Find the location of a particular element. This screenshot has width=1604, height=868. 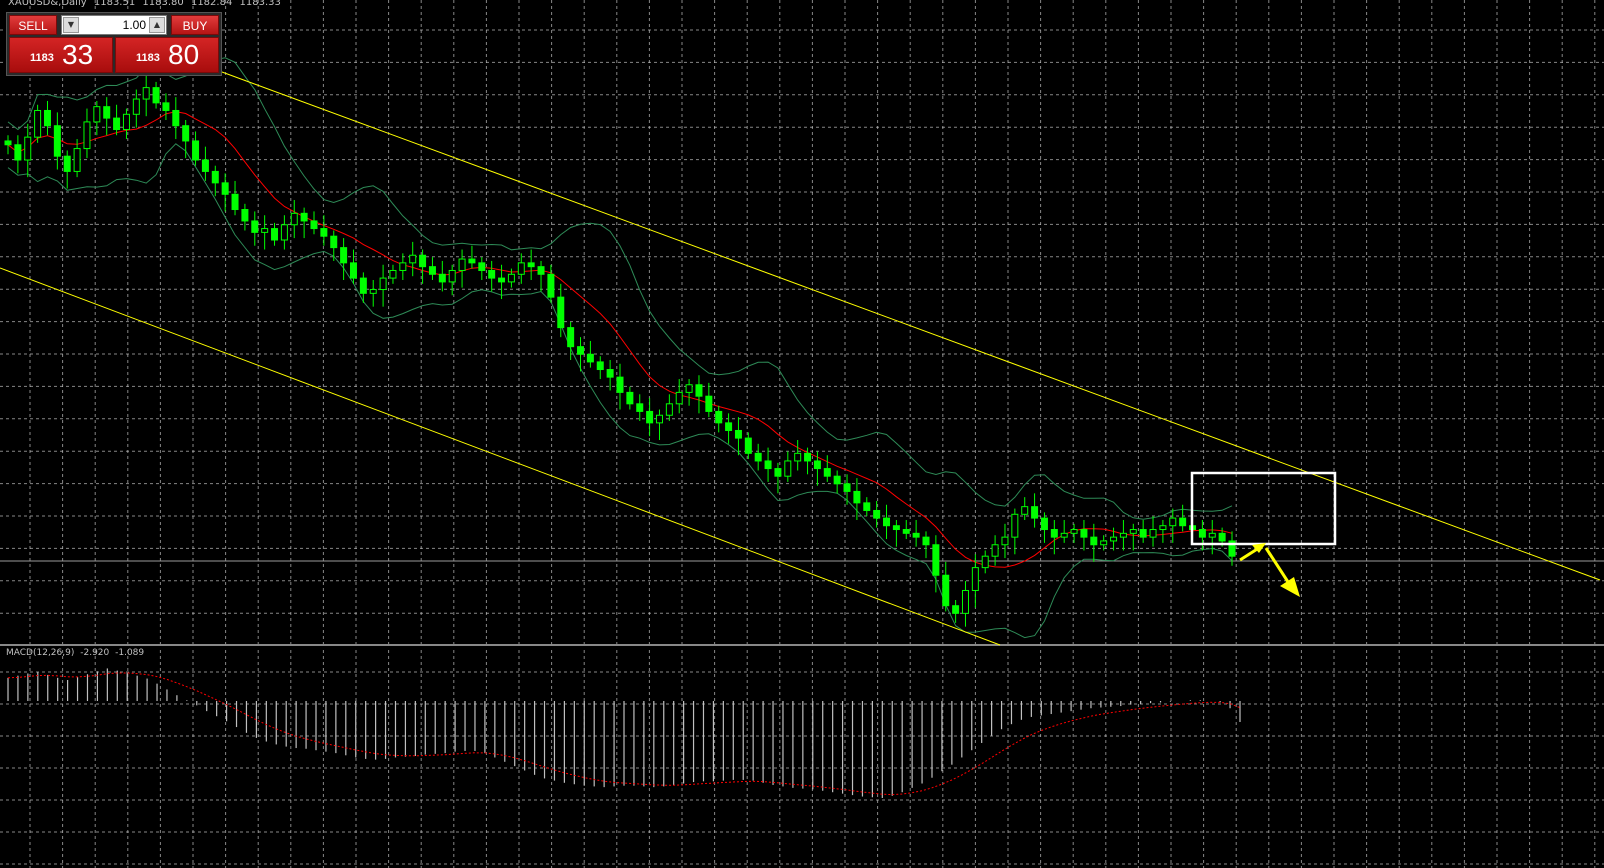

lot-increase-button: ▲ is located at coordinates (157, 25).